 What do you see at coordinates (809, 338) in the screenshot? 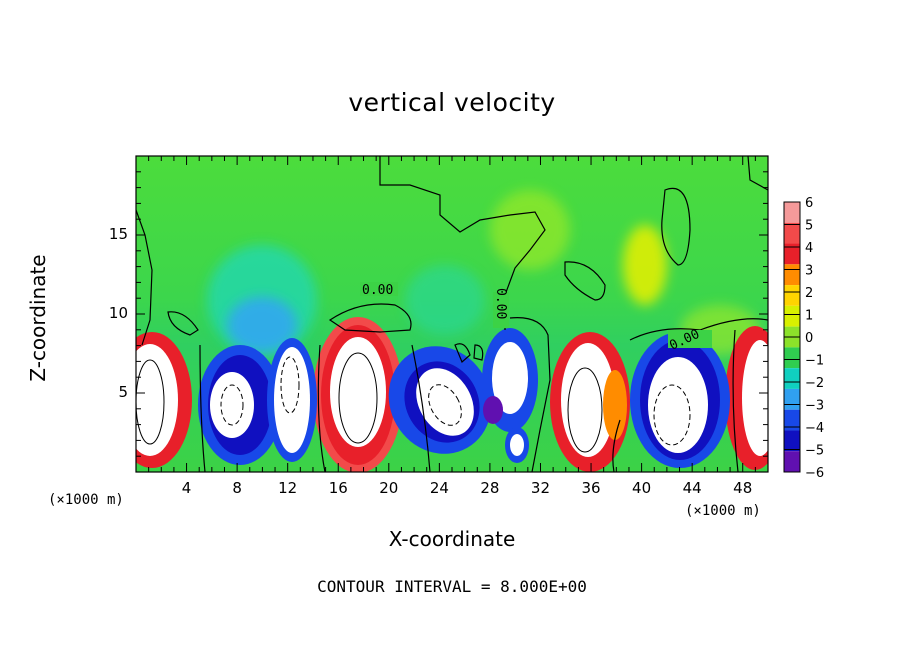
I see `colorbar-label: 0` at bounding box center [809, 338].